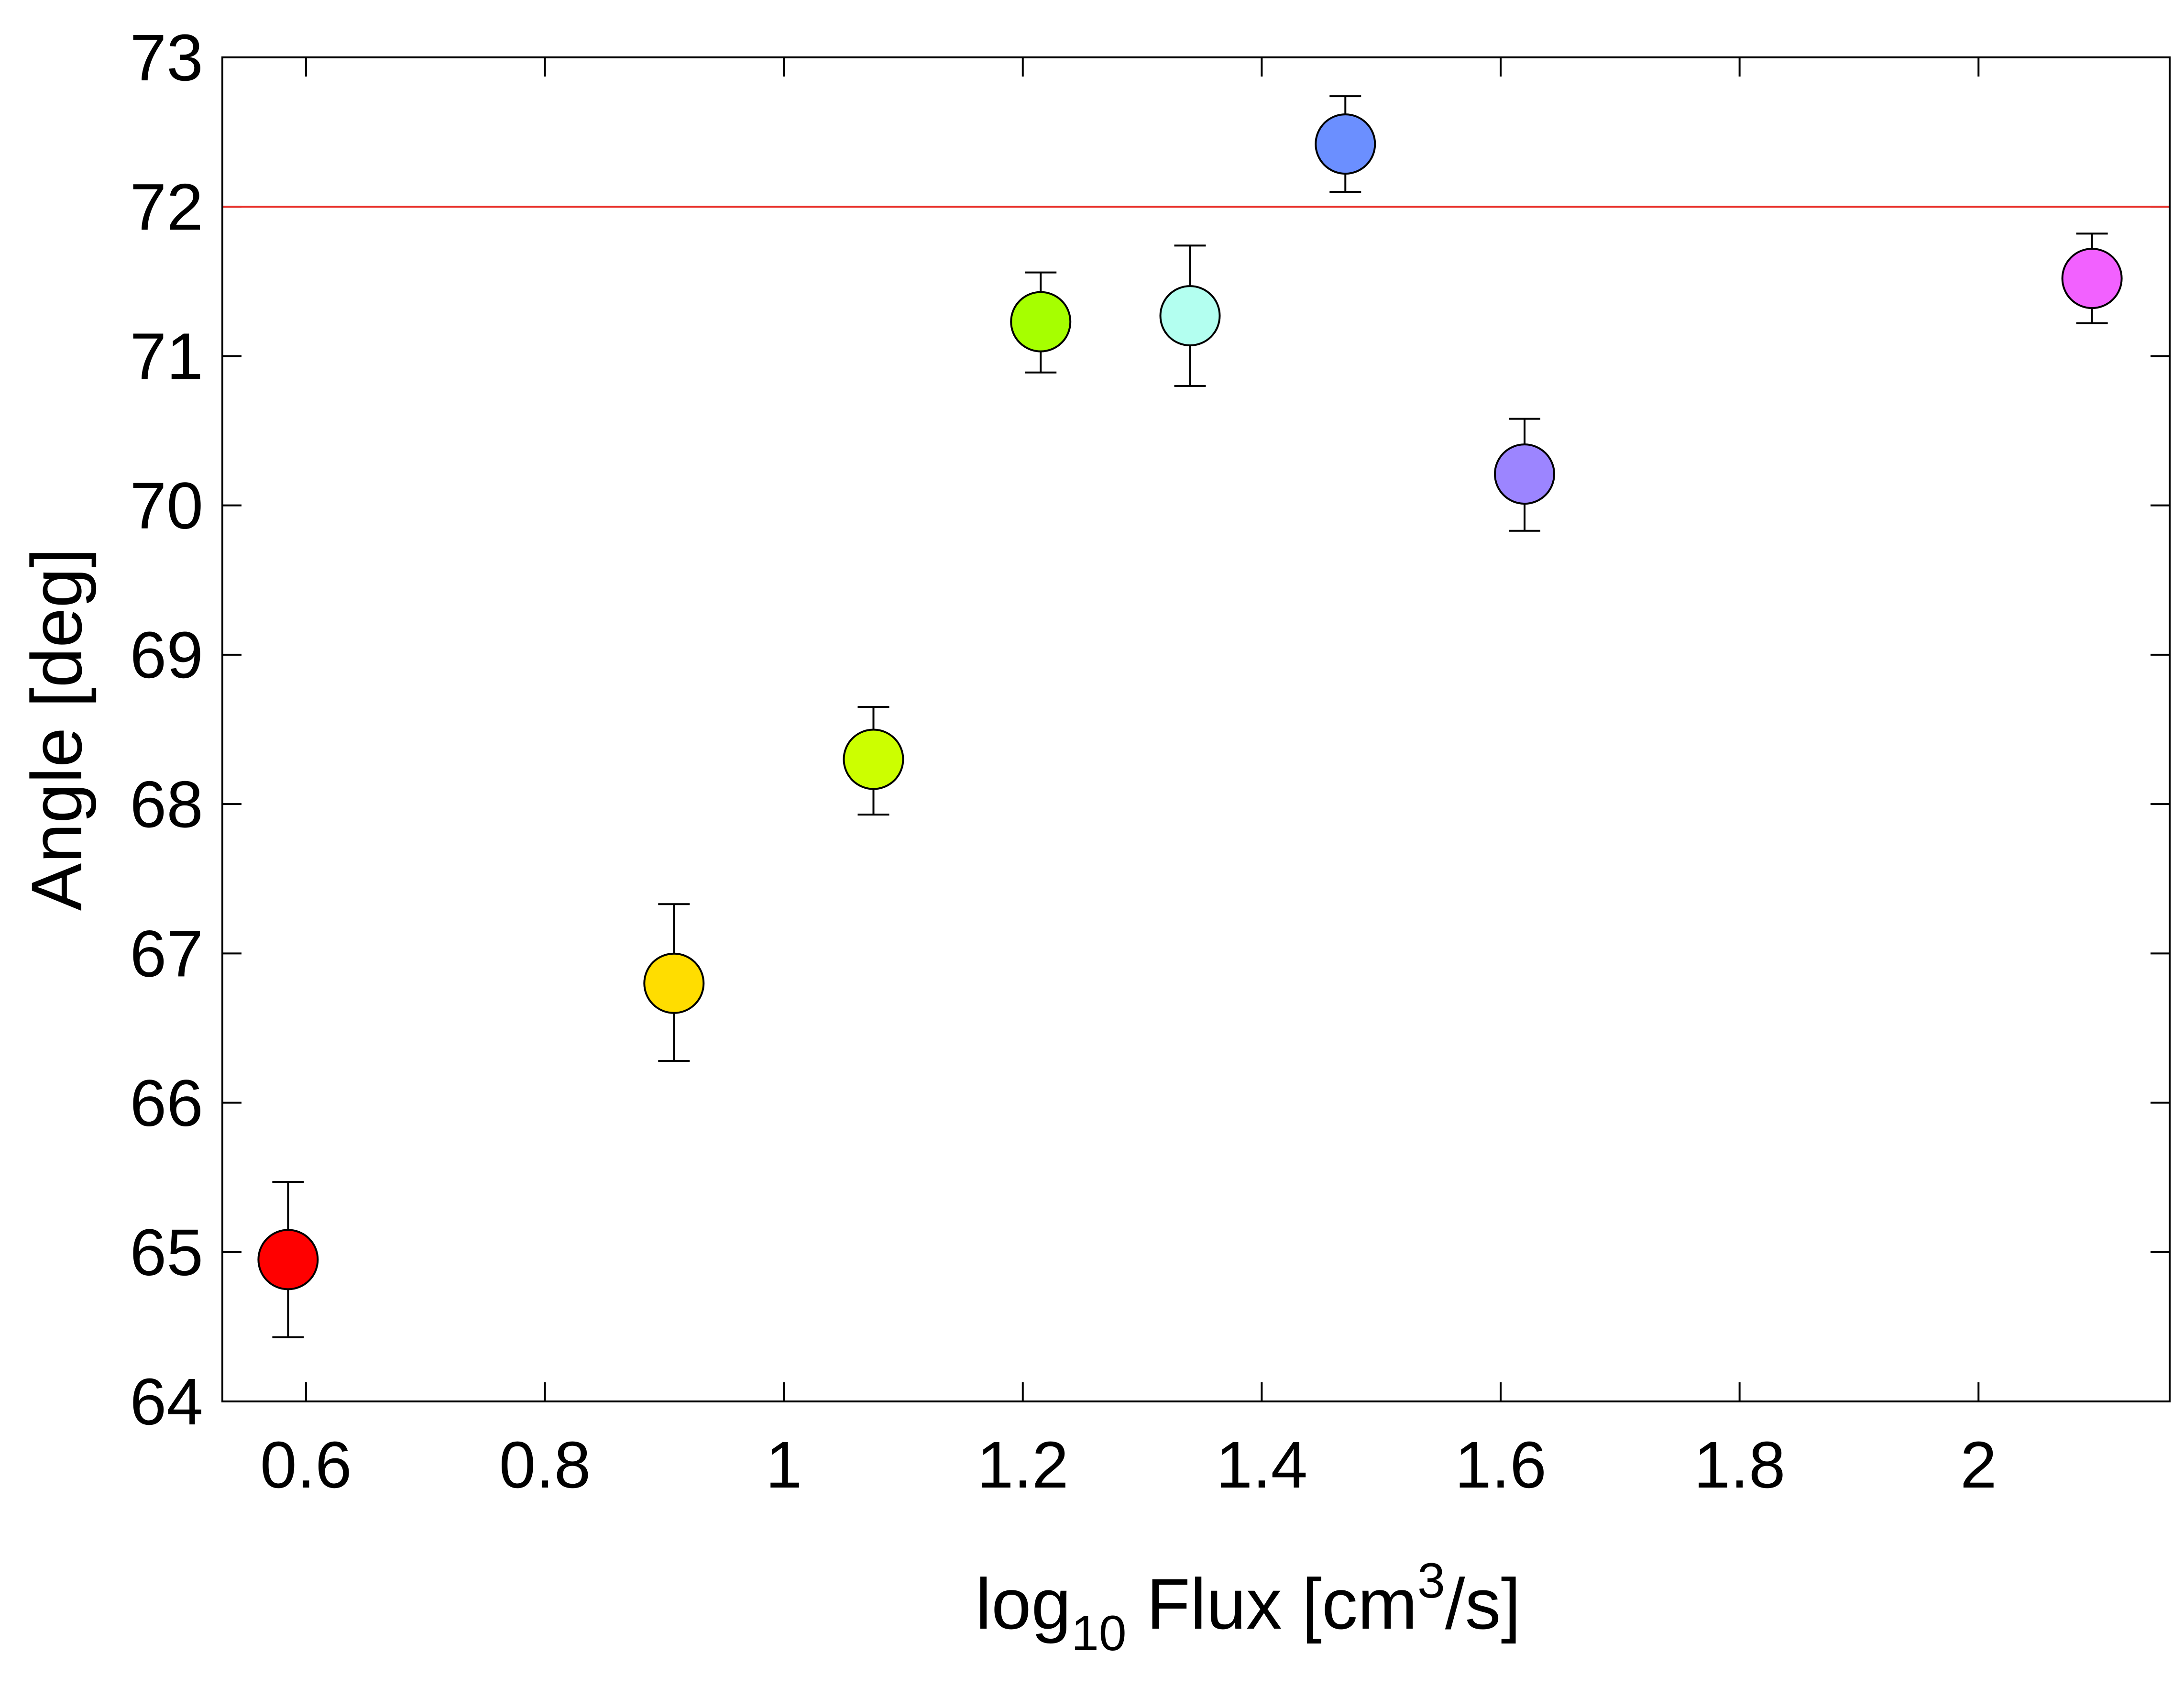  What do you see at coordinates (1501, 1465) in the screenshot?
I see `x-tick-label: 1.6` at bounding box center [1501, 1465].